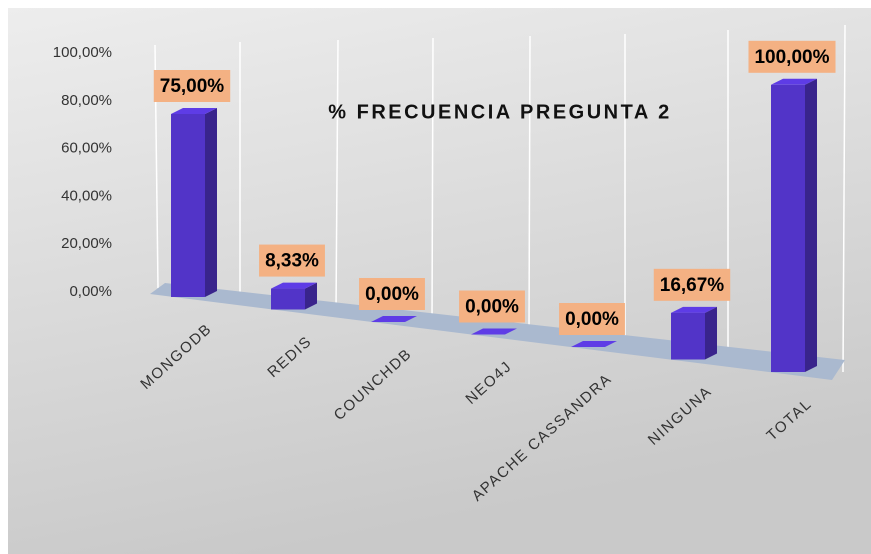  I want to click on y-tick-label: 80,00%, so click(86, 100).